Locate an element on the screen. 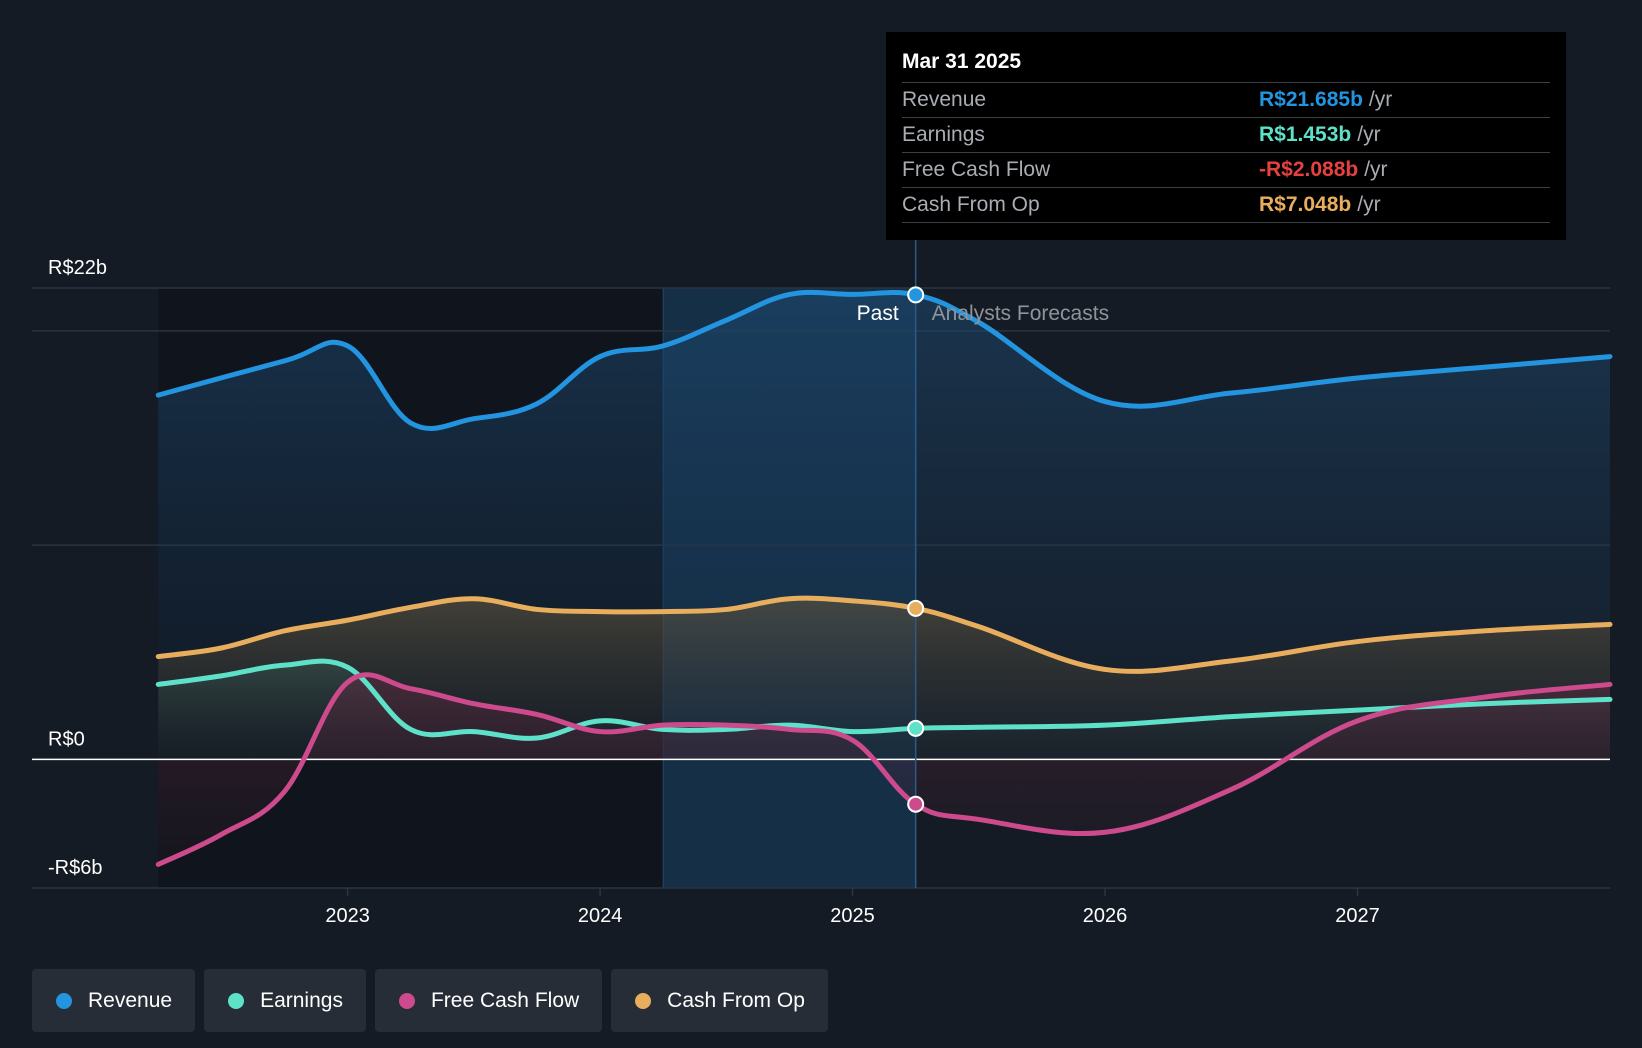  x-tick-label: 2024 is located at coordinates (600, 916).